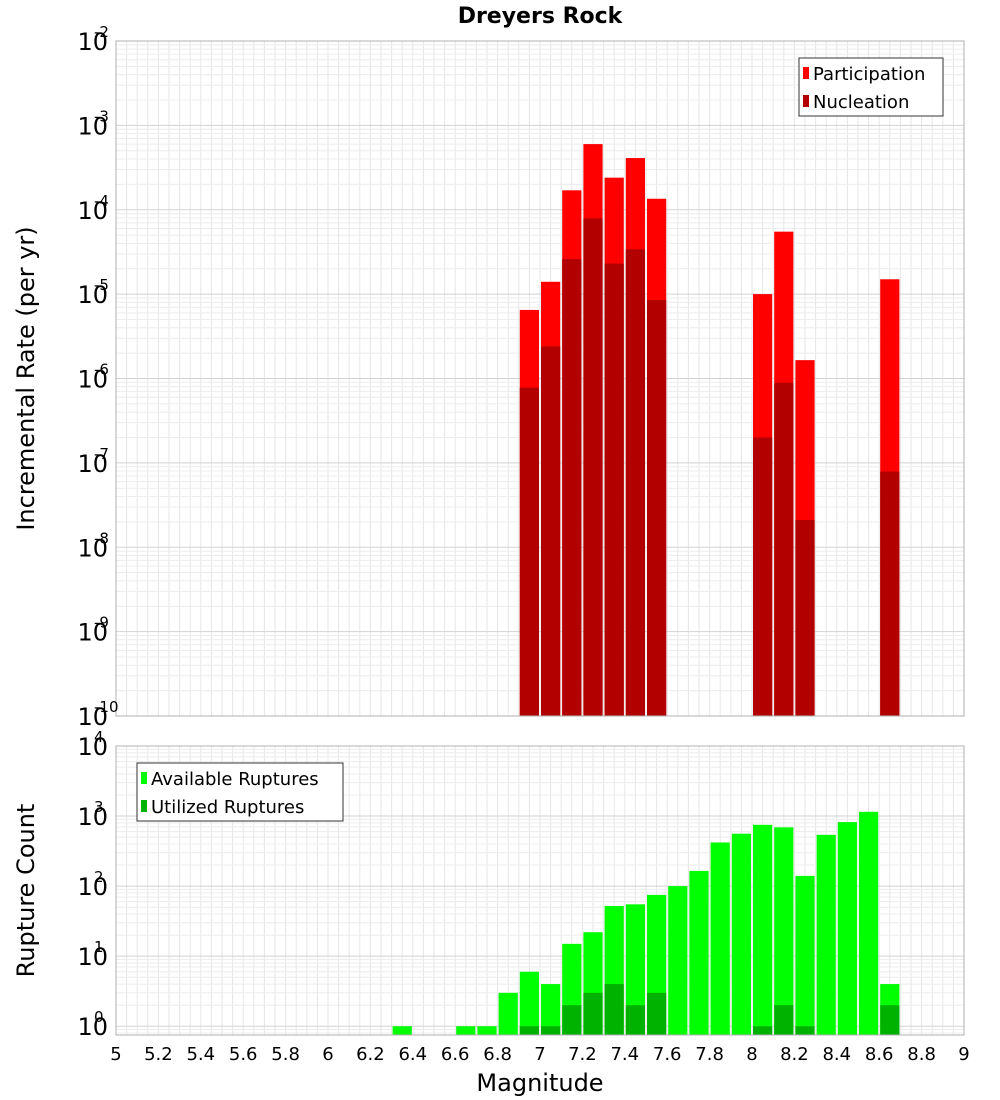 The width and height of the screenshot is (1000, 1100). I want to click on rate-ytick-exp: -6, so click(101, 370).